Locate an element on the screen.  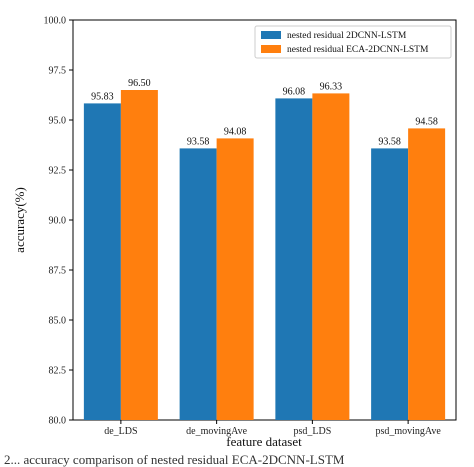
legend-frame is located at coordinates (353, 42).